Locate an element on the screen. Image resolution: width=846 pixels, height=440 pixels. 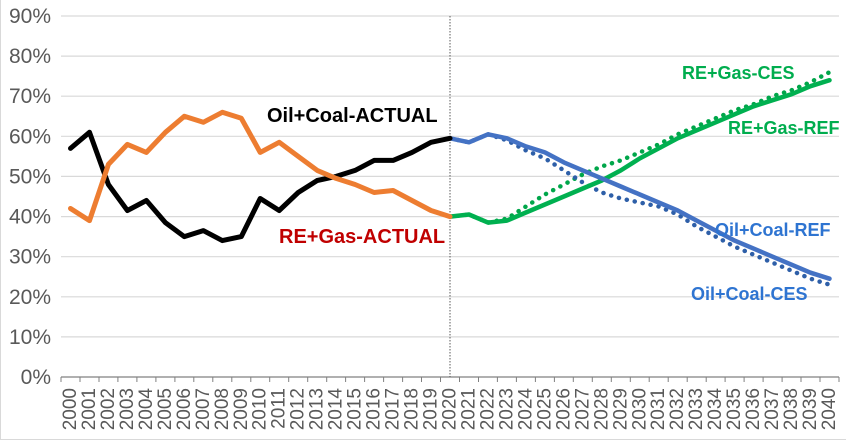
y-tick-label: 40% is located at coordinates (30, 217).